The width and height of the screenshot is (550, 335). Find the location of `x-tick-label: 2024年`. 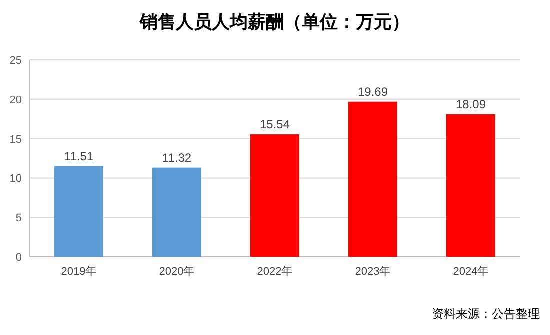

x-tick-label: 2024年 is located at coordinates (471, 272).